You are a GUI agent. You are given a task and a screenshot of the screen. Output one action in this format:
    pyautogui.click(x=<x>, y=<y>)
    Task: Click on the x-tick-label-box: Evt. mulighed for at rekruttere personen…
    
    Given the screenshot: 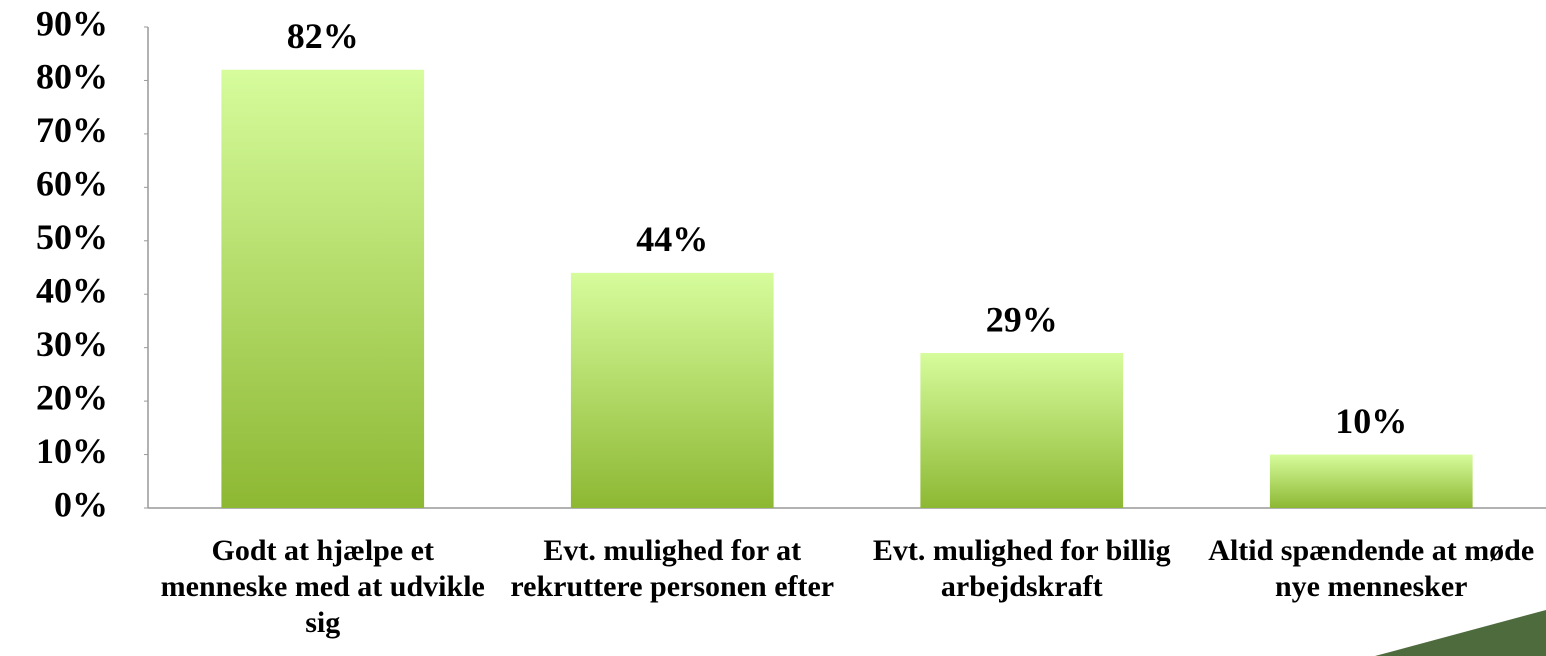 What is the action you would take?
    pyautogui.click(x=672, y=568)
    